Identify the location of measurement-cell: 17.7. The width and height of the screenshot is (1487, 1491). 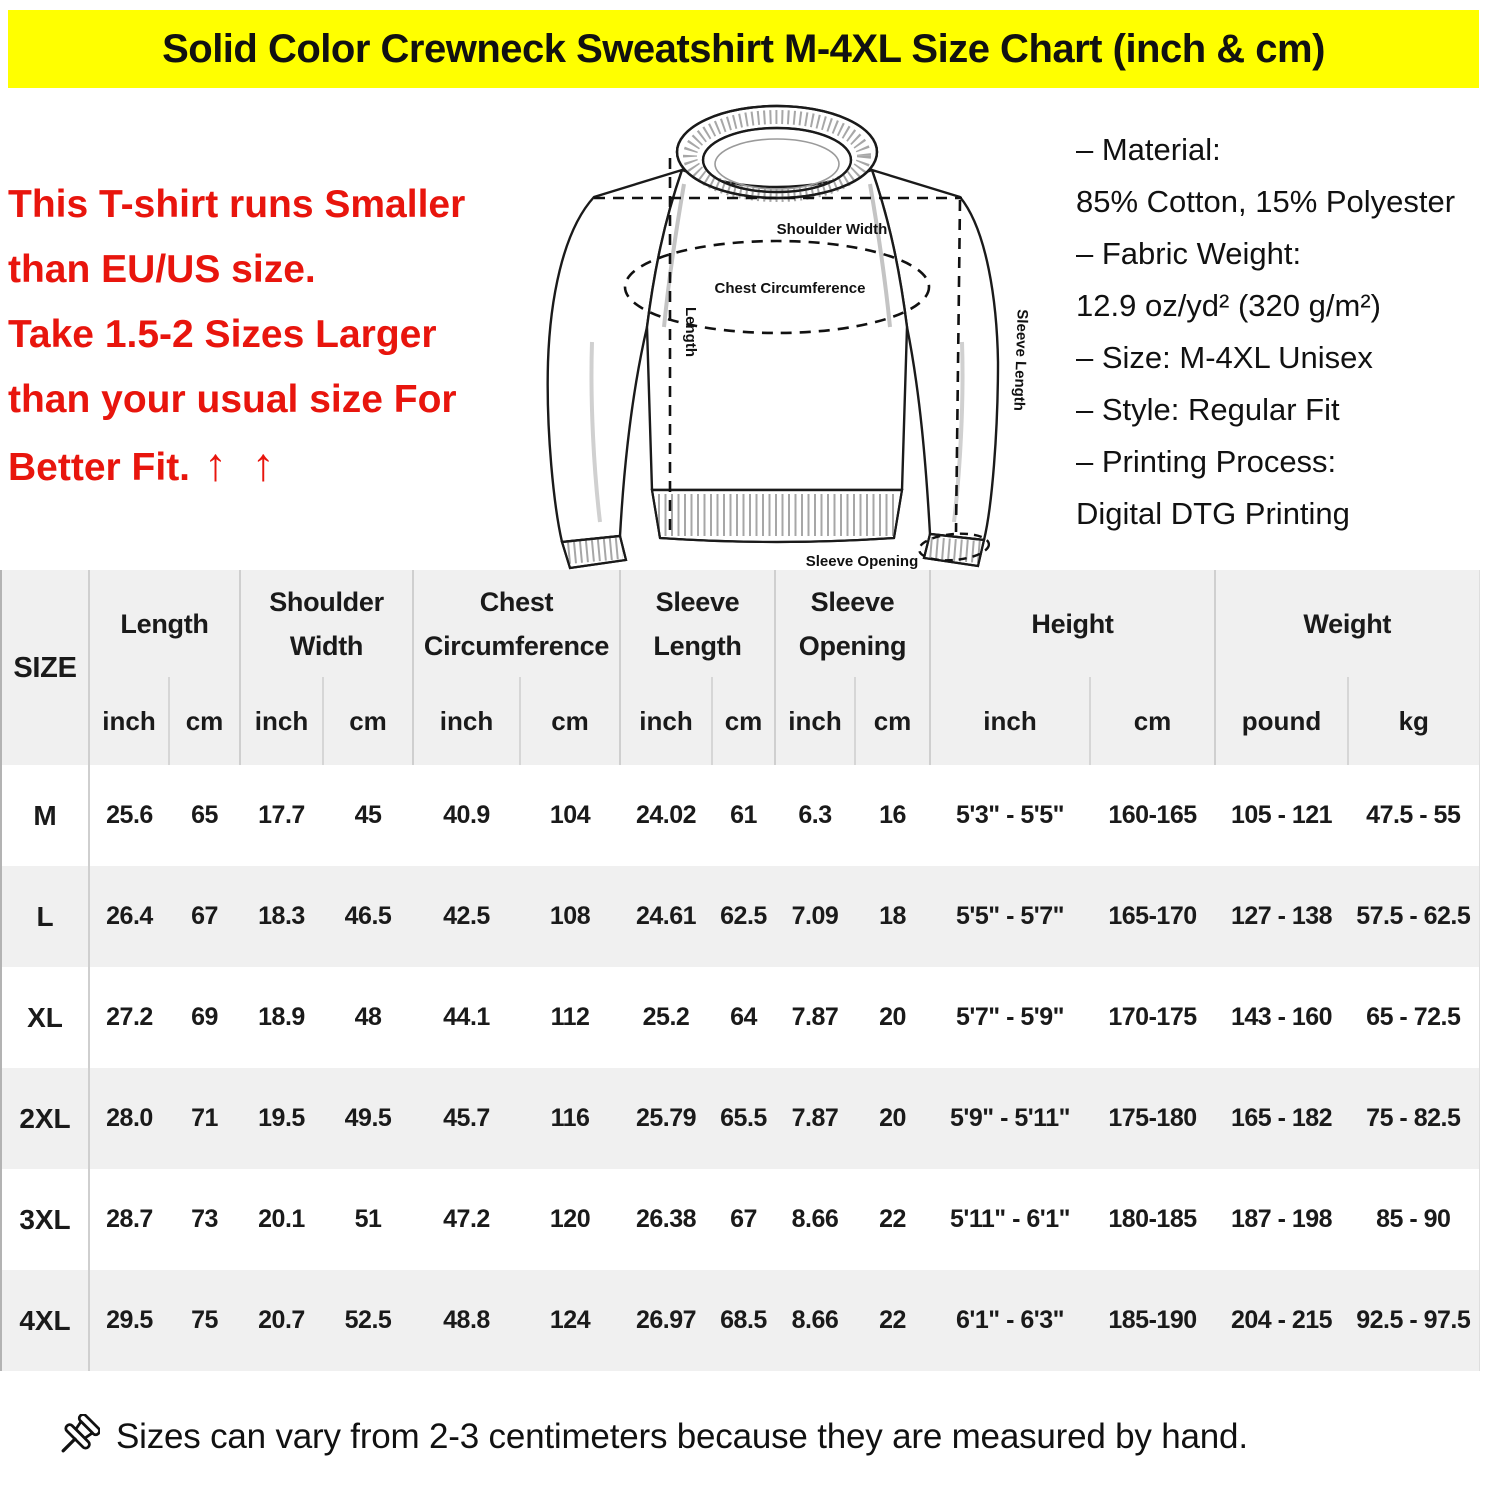
(281, 815).